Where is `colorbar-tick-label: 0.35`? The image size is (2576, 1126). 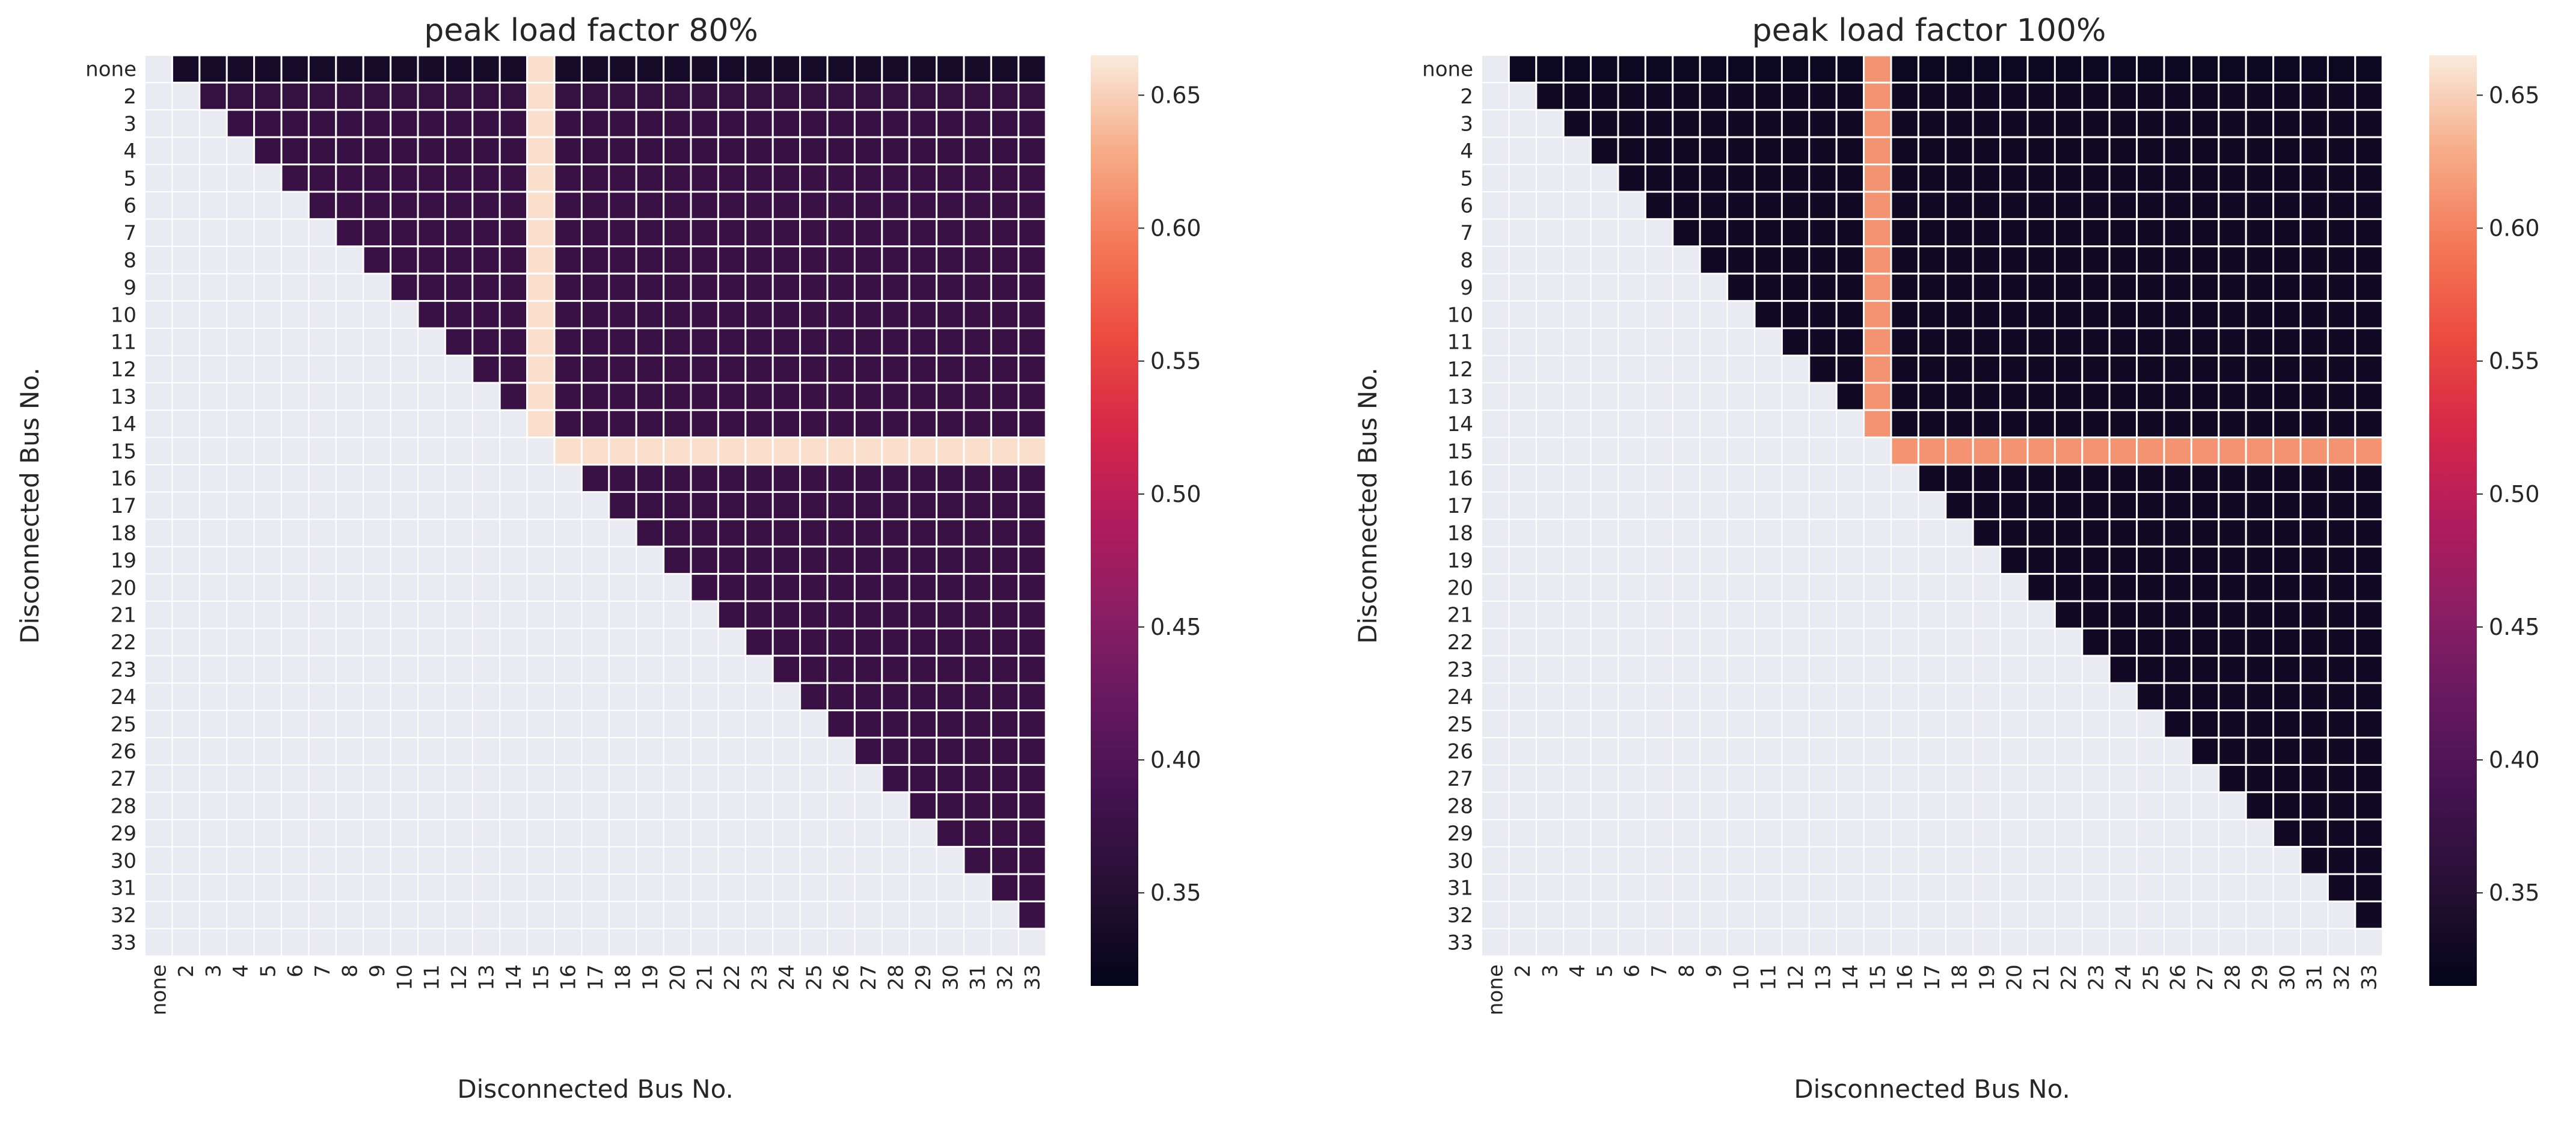 colorbar-tick-label: 0.35 is located at coordinates (1175, 893).